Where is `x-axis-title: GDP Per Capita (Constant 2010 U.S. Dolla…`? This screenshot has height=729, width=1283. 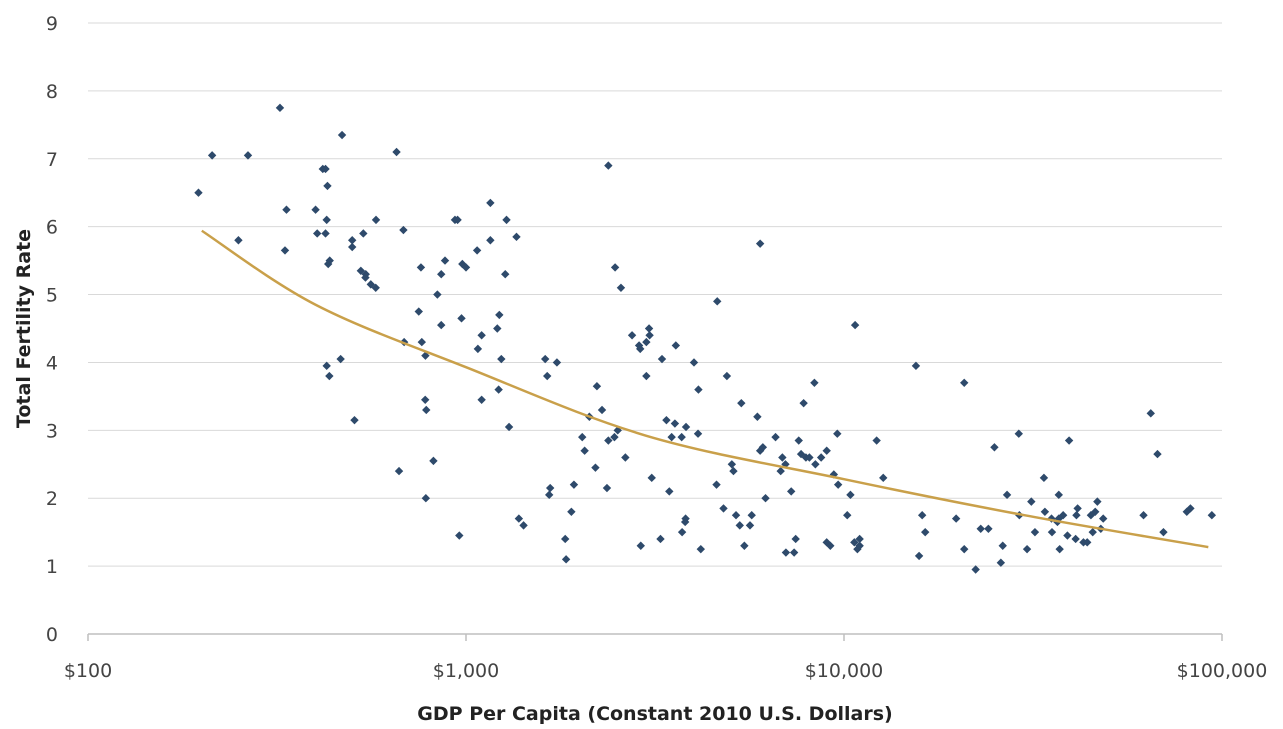 x-axis-title: GDP Per Capita (Constant 2010 U.S. Dolla… is located at coordinates (654, 714).